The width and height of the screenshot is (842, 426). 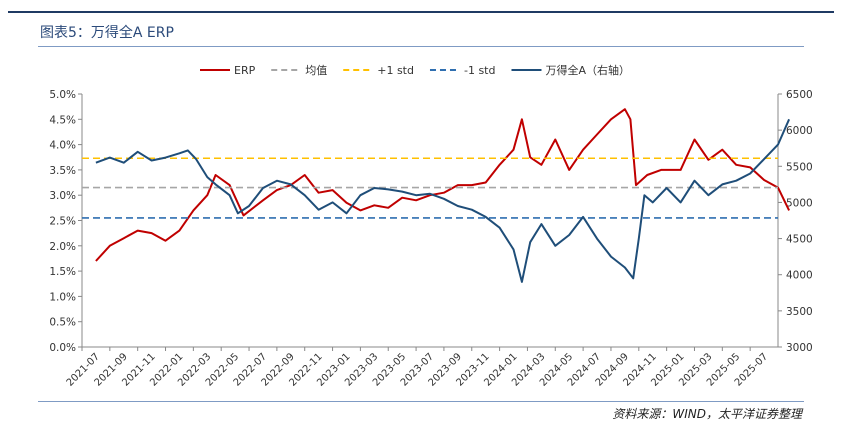 What do you see at coordinates (245, 70) in the screenshot?
I see `legend-label: ERP` at bounding box center [245, 70].